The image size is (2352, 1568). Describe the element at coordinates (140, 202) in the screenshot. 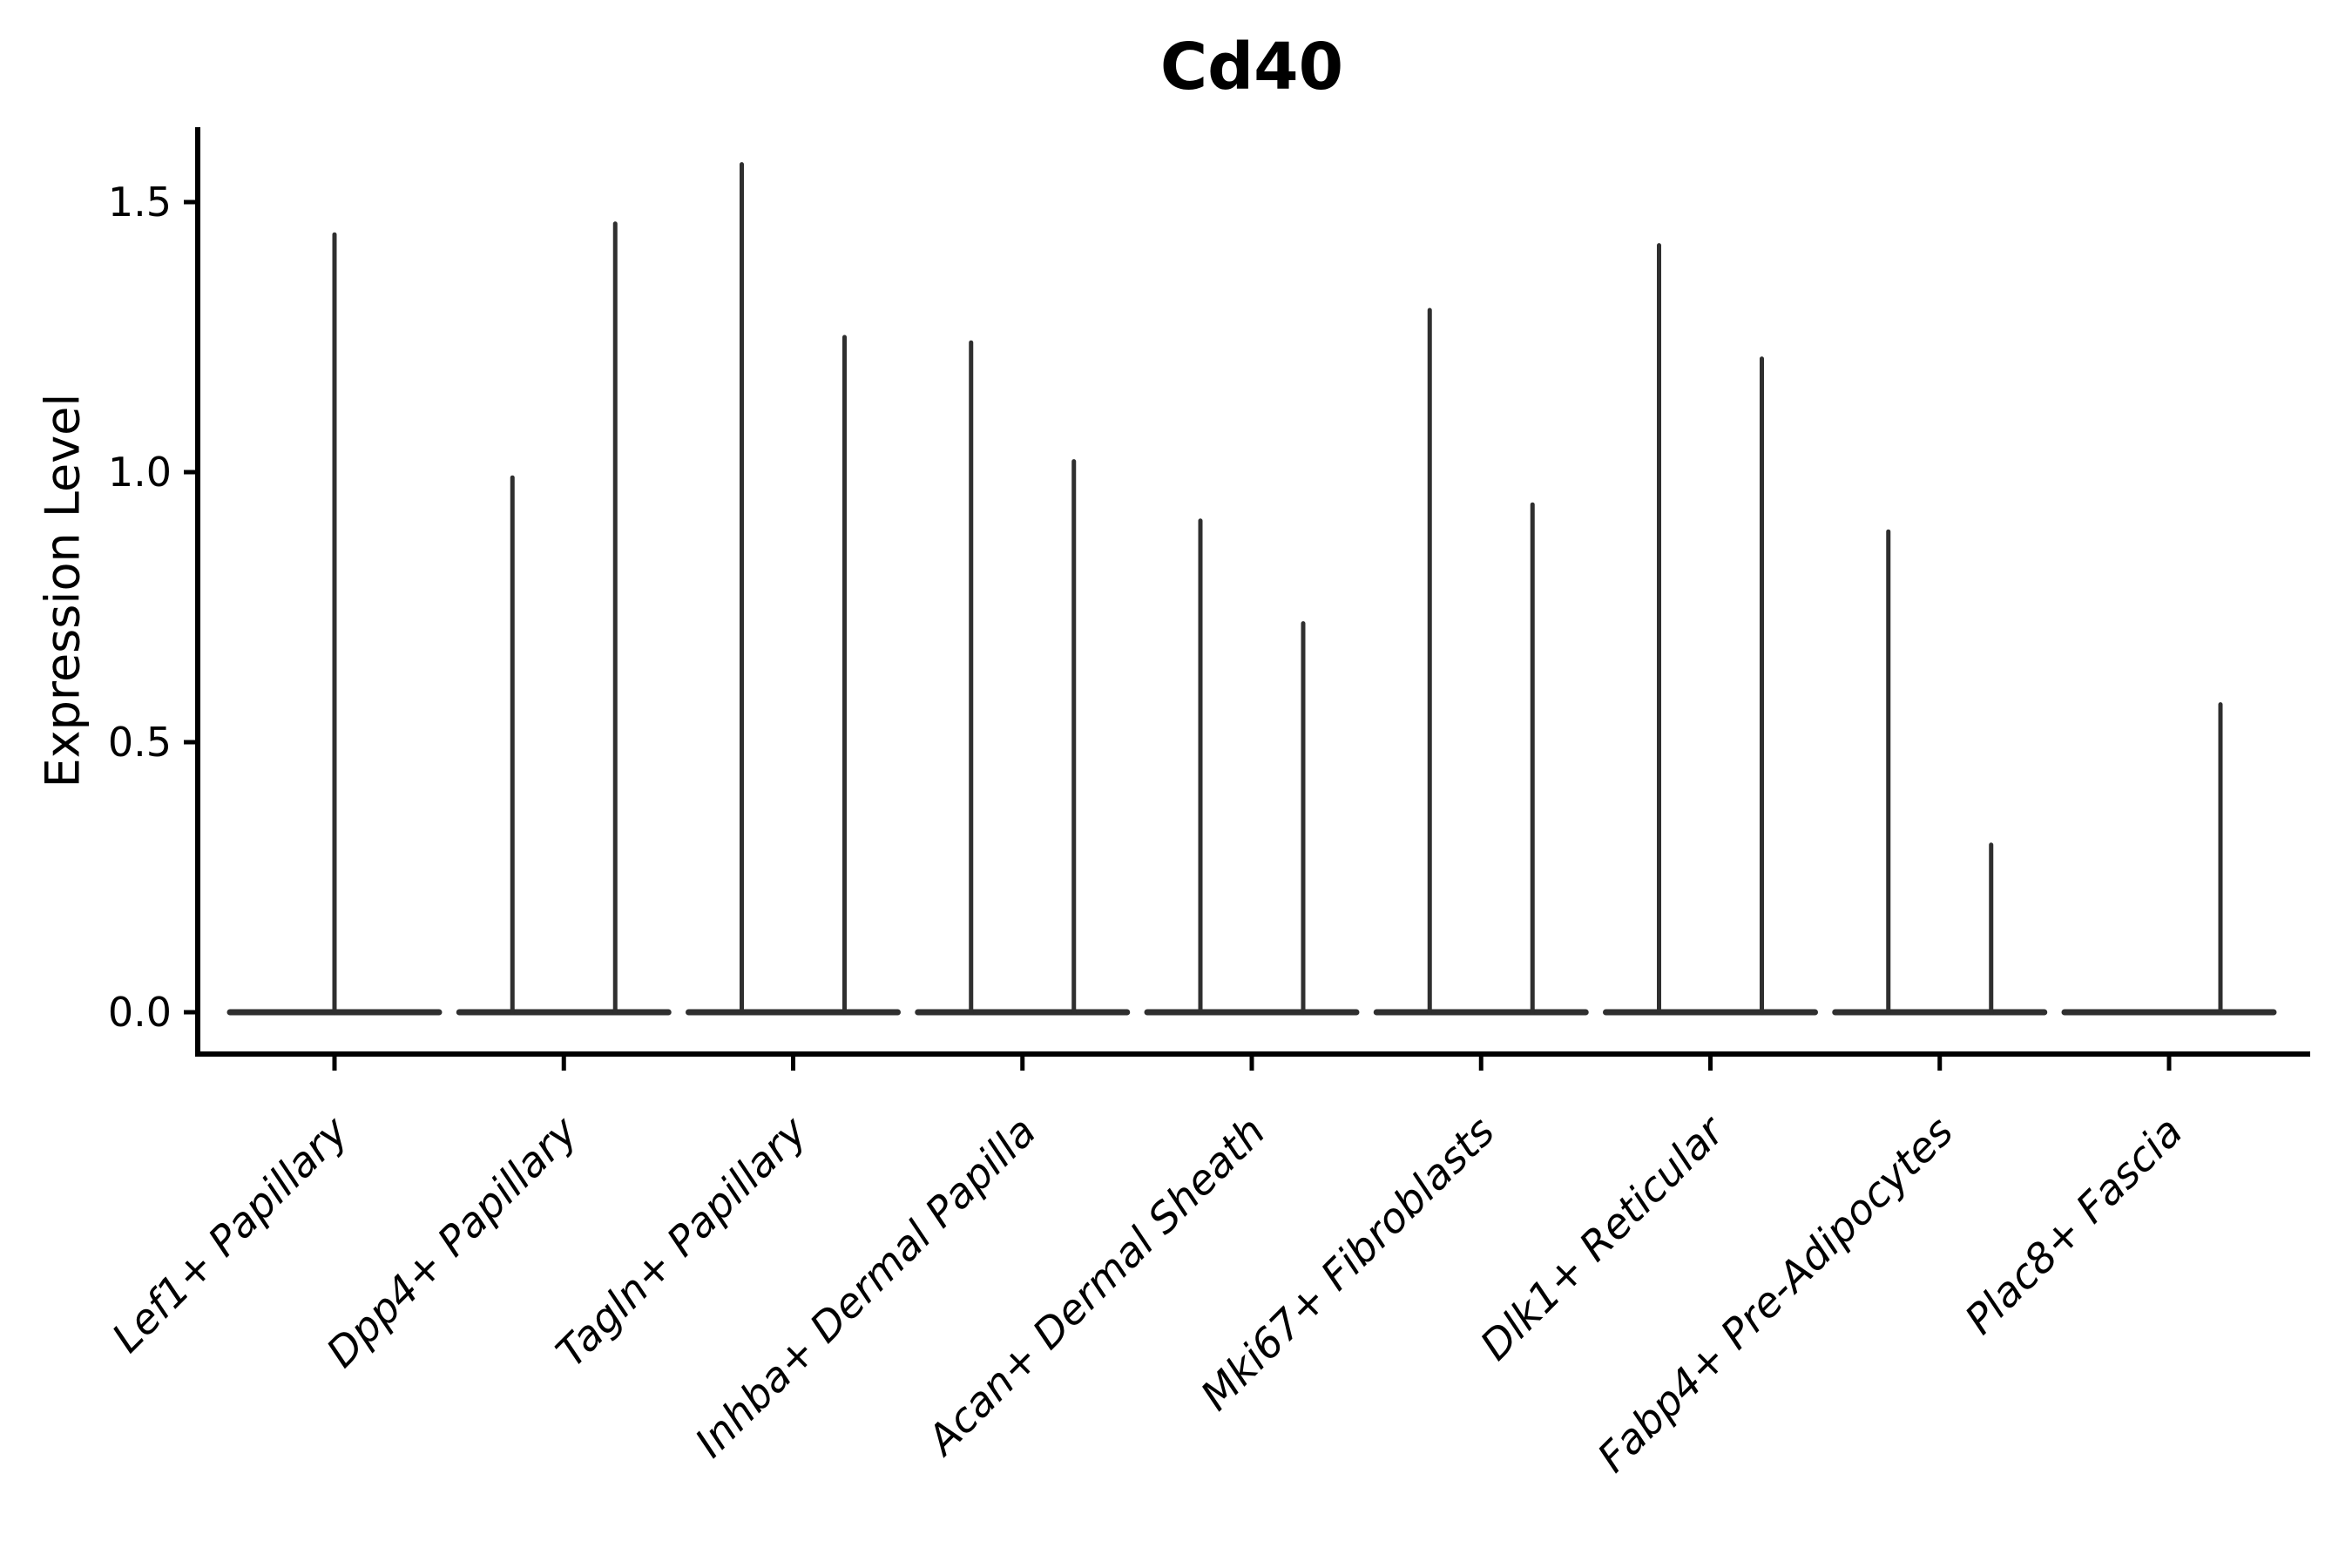

I see `y-tick-label: 1.5` at that location.